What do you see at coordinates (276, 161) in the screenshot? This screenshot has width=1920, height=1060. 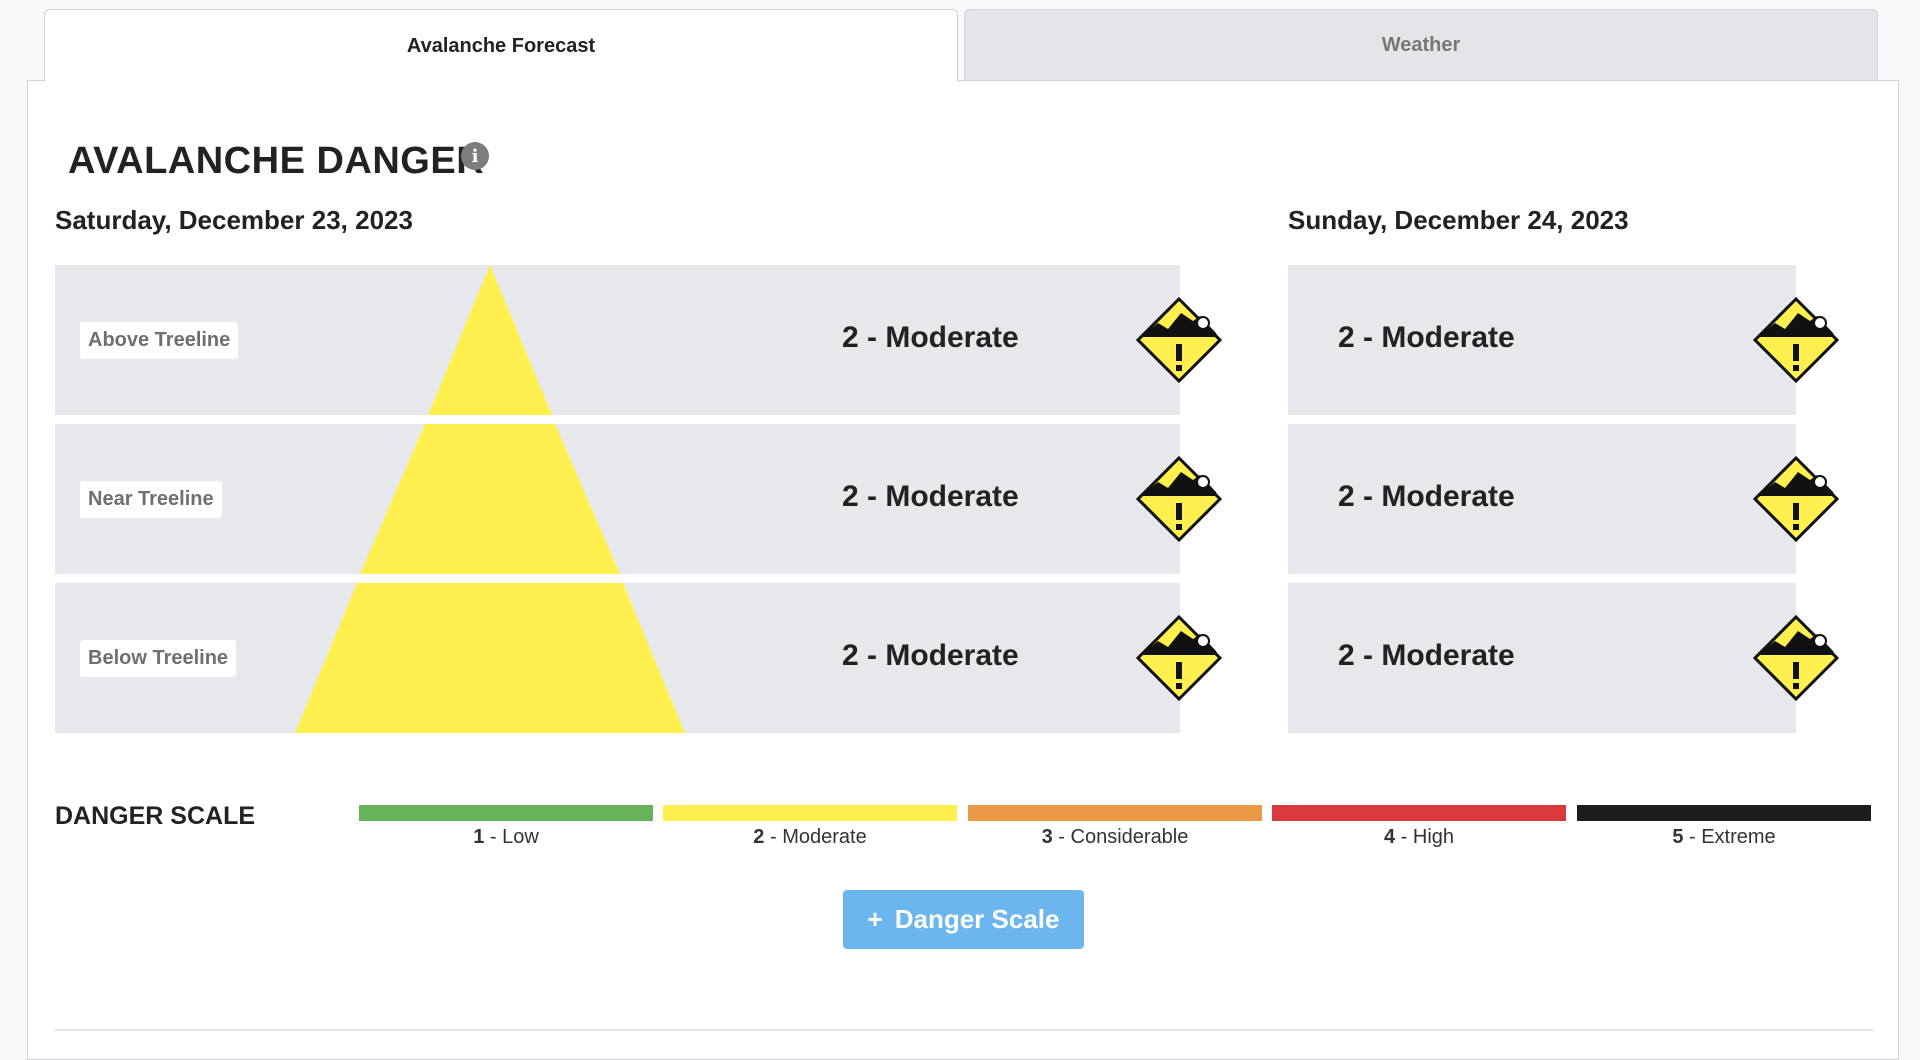 I see `page-title: AVALANCHE DANGER` at bounding box center [276, 161].